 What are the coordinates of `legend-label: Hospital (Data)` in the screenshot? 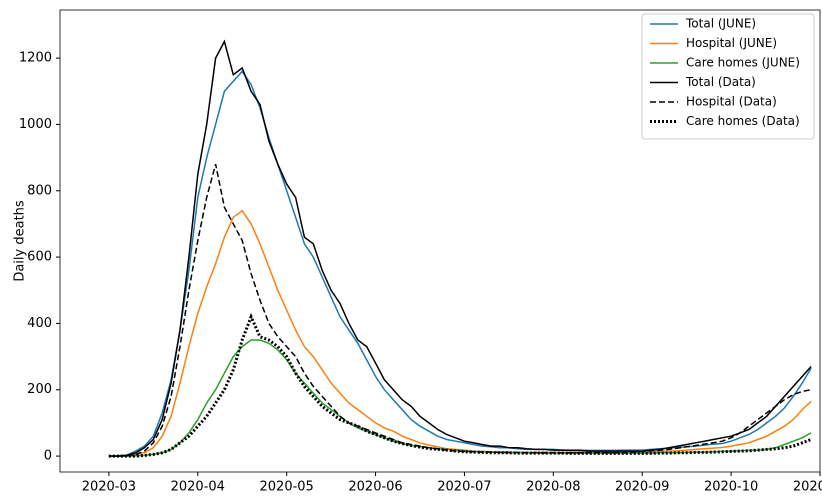 It's located at (731, 102).